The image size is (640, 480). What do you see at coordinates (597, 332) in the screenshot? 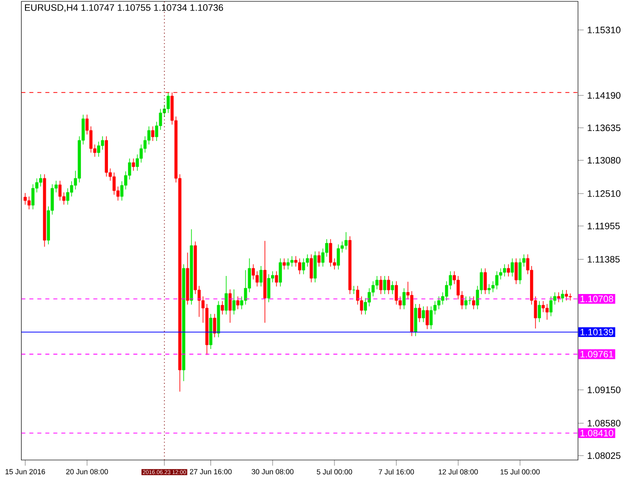
I see `ref-line-label: 1.10139` at bounding box center [597, 332].